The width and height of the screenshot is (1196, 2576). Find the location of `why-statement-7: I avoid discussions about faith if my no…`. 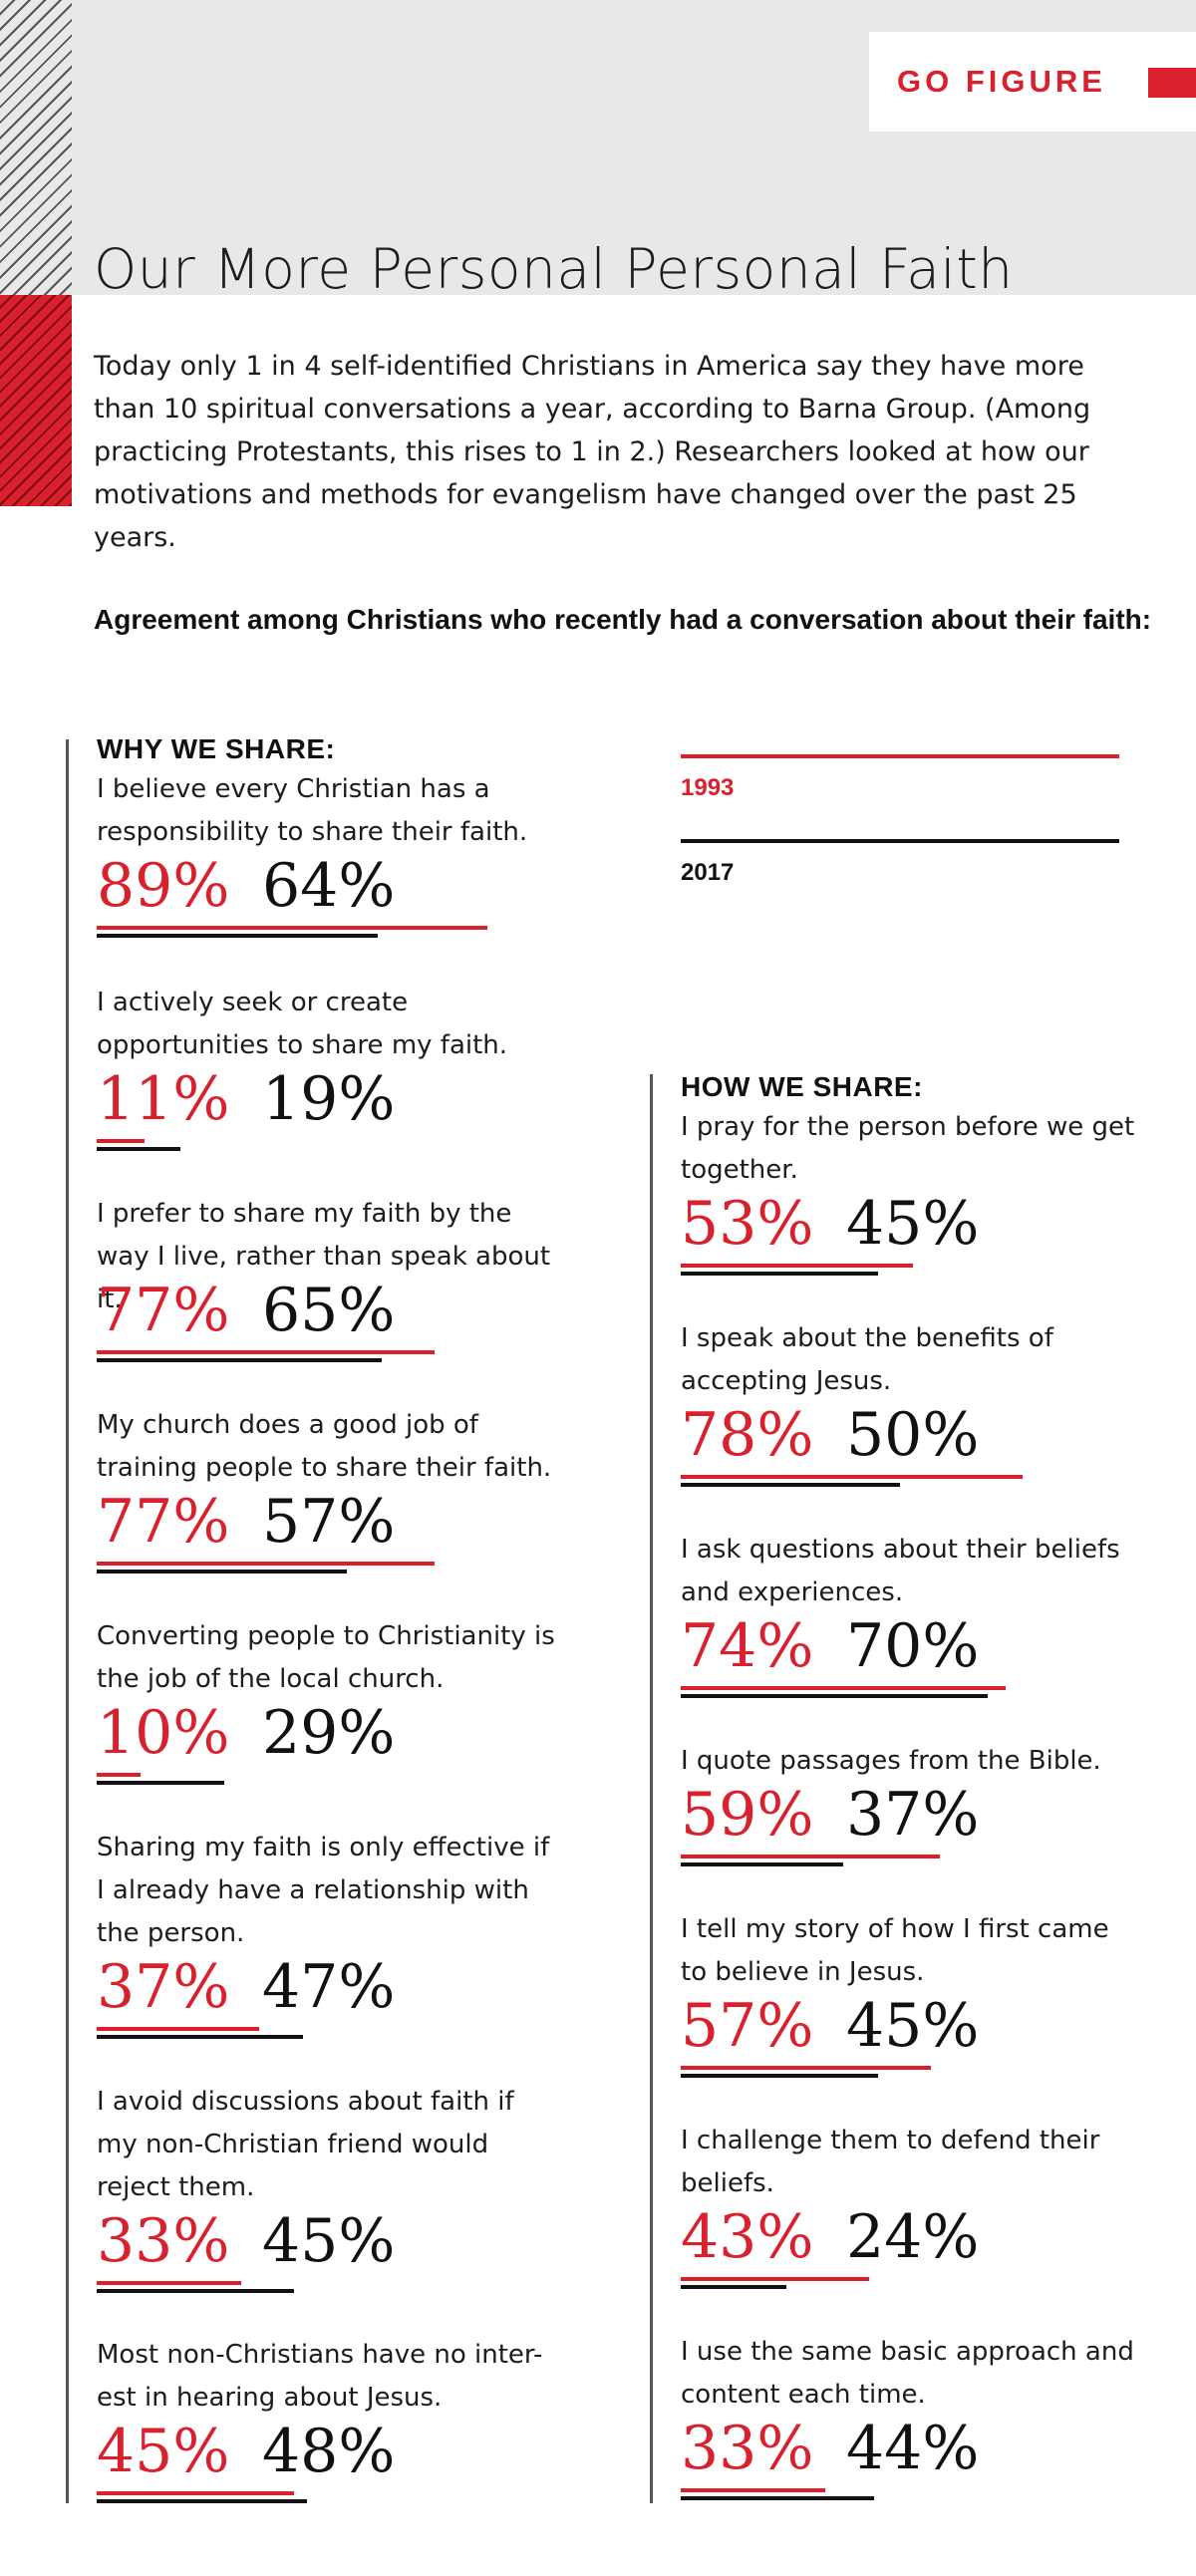

why-statement-7: I avoid discussions about faith if my no… is located at coordinates (306, 2144).